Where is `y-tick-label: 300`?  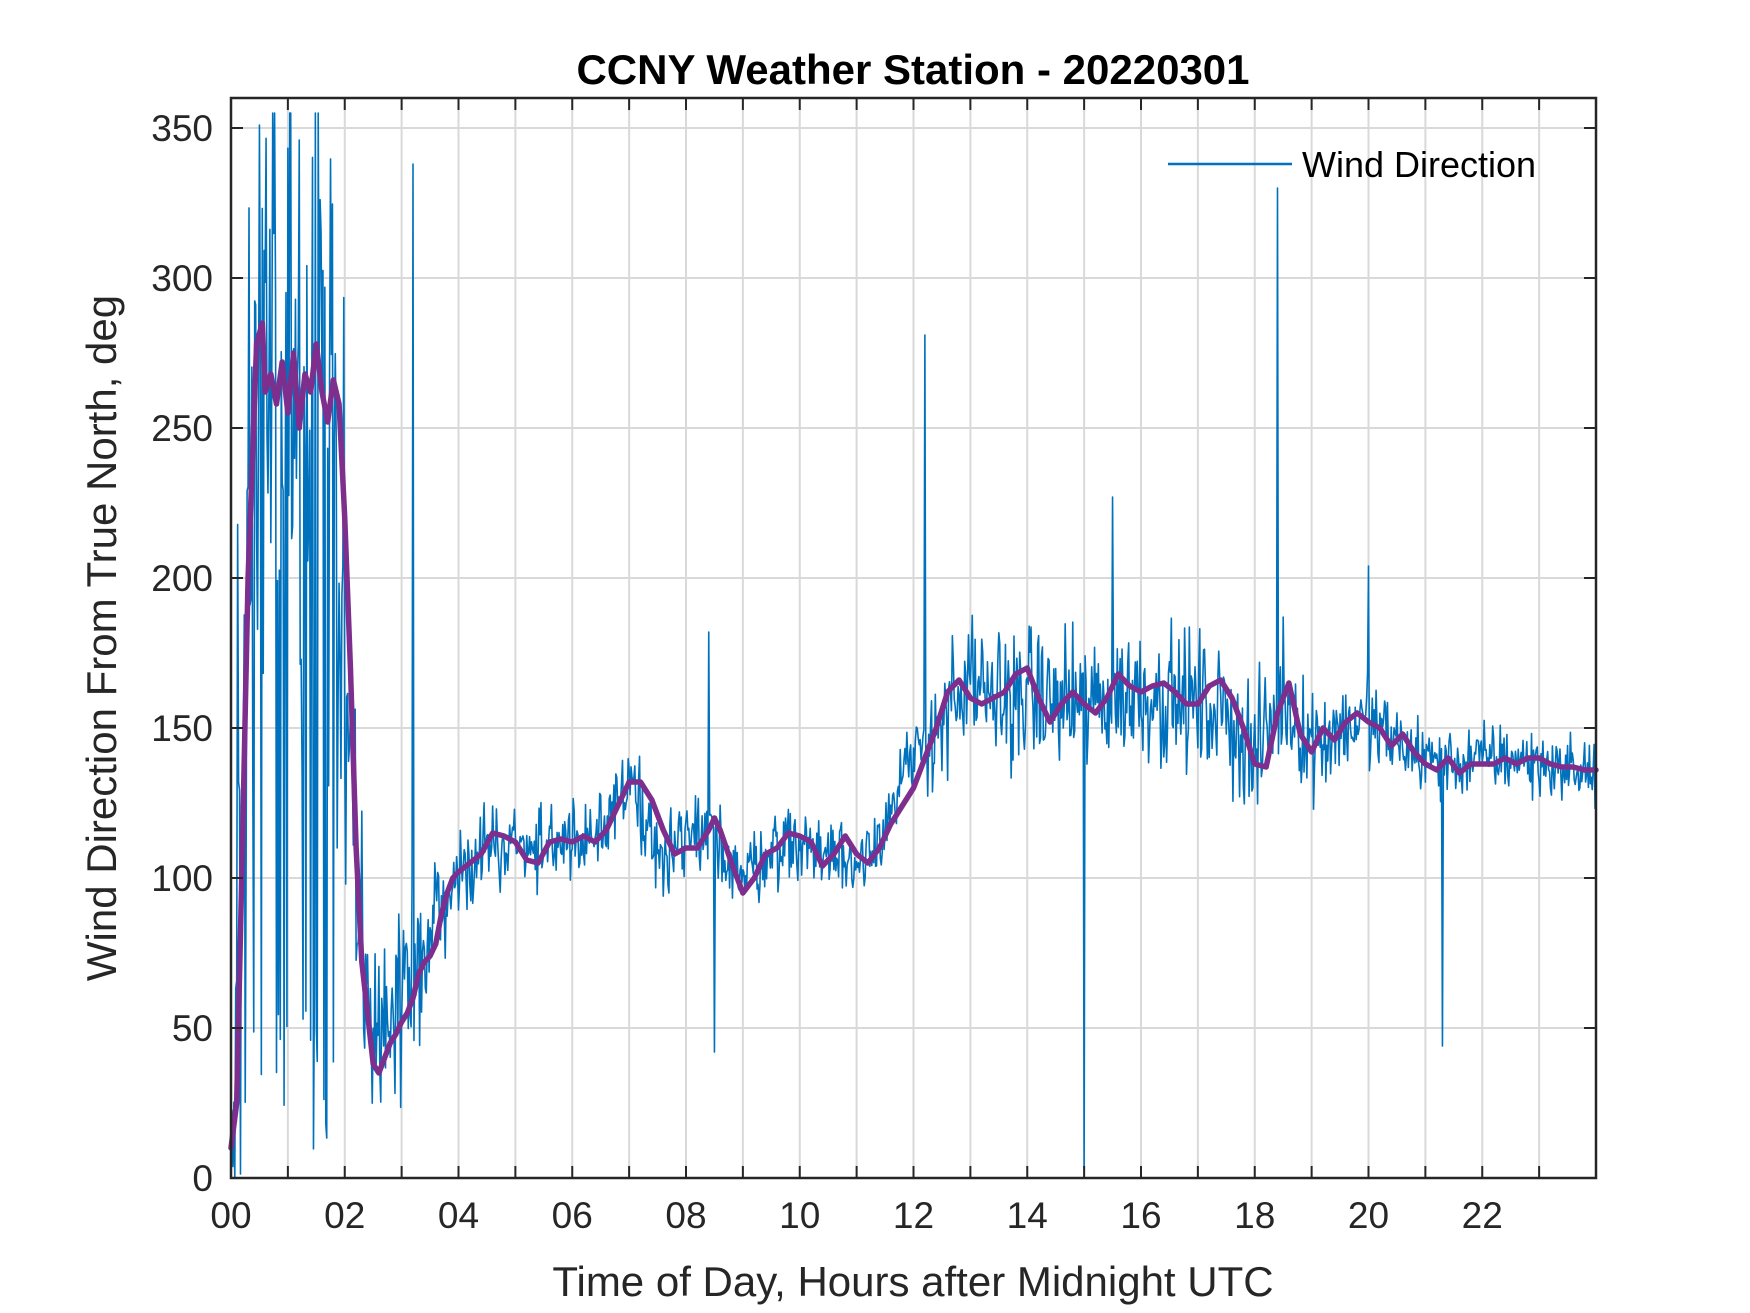
y-tick-label: 300 is located at coordinates (182, 278).